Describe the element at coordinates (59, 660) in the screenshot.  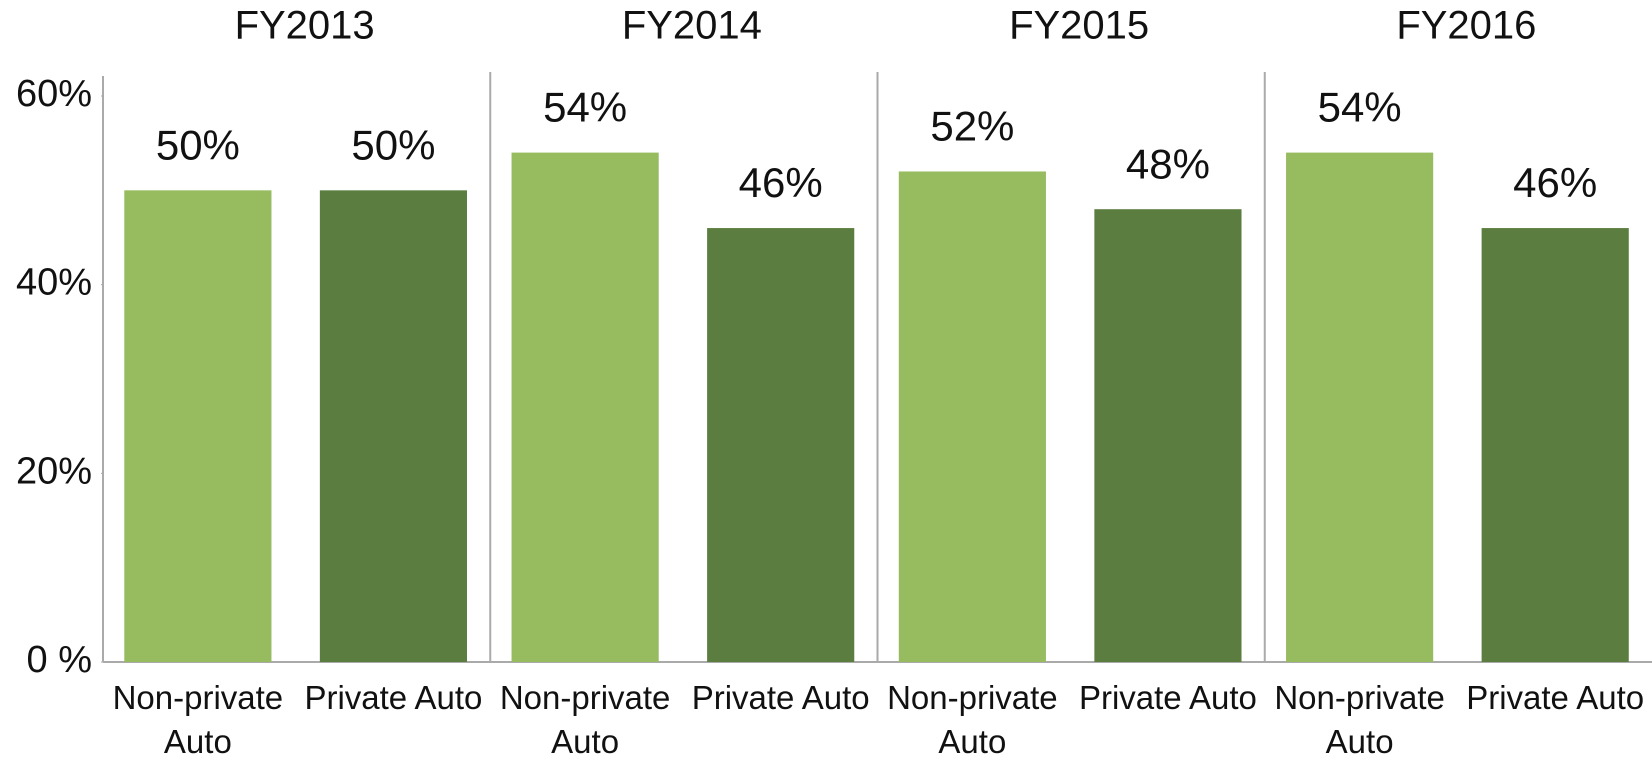
I see `y-tick-label: 0 %` at that location.